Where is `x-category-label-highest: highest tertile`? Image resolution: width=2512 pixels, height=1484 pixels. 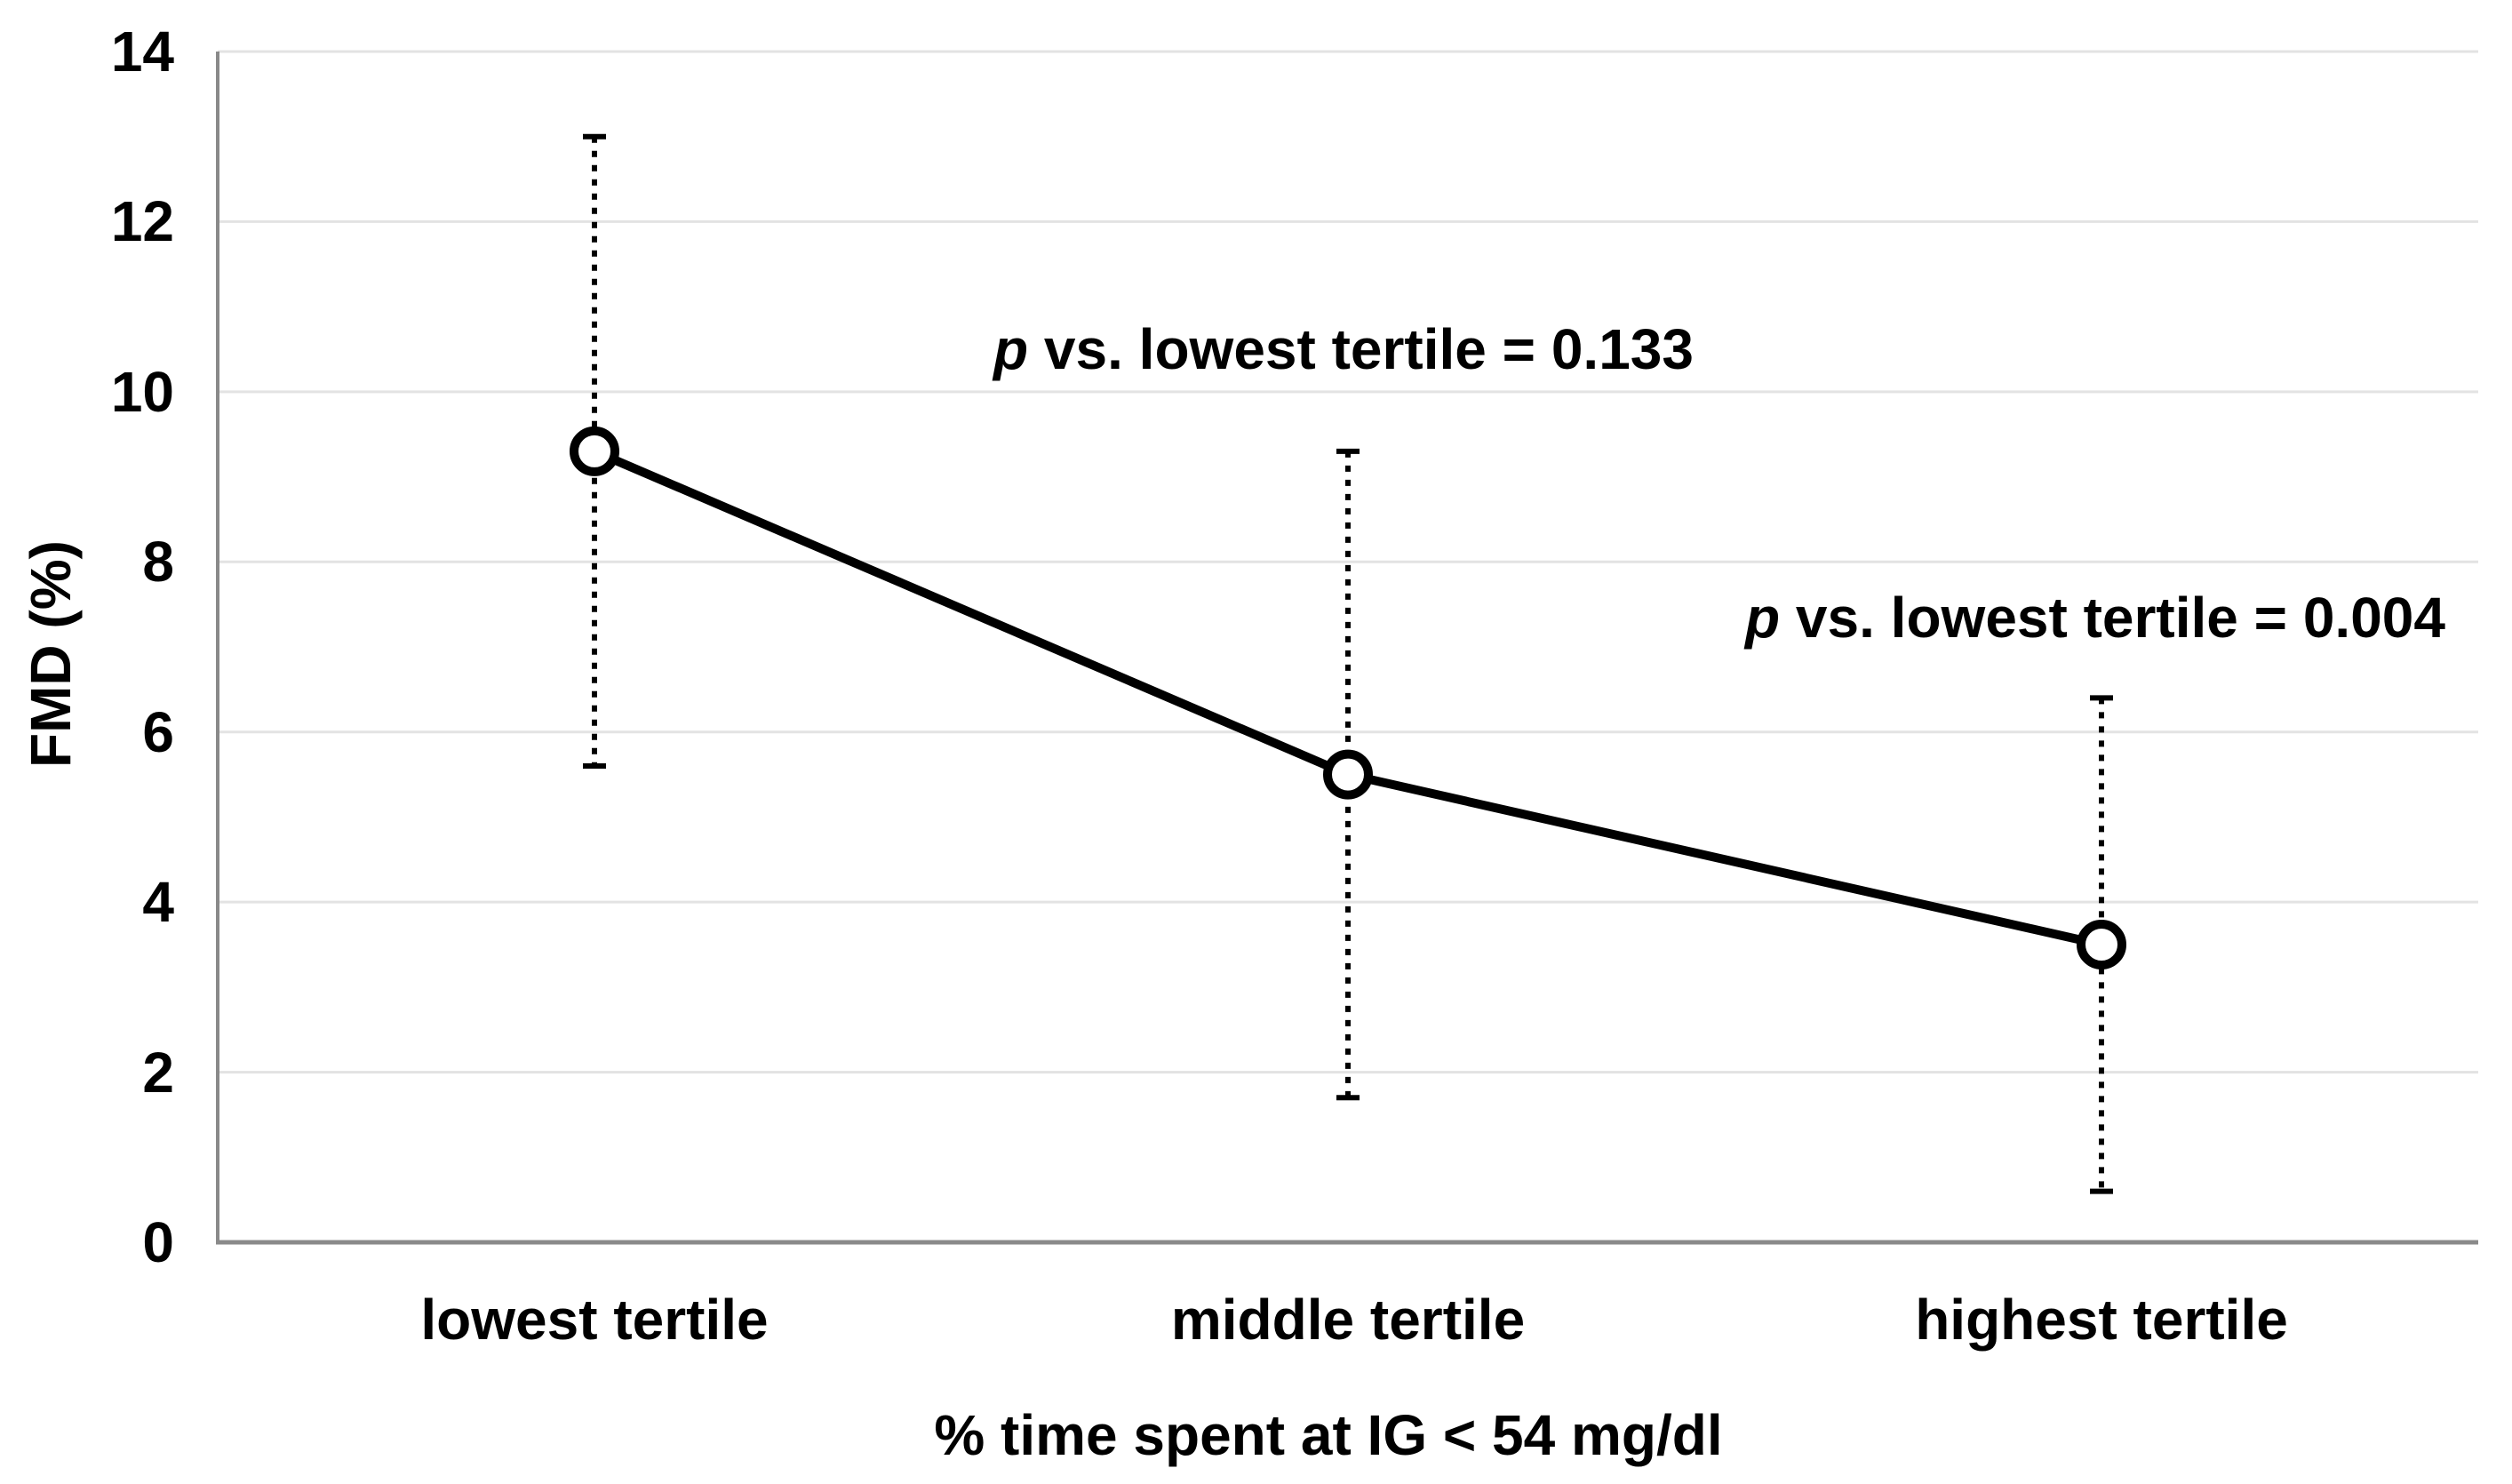
x-category-label-highest: highest tertile is located at coordinates (2101, 1320).